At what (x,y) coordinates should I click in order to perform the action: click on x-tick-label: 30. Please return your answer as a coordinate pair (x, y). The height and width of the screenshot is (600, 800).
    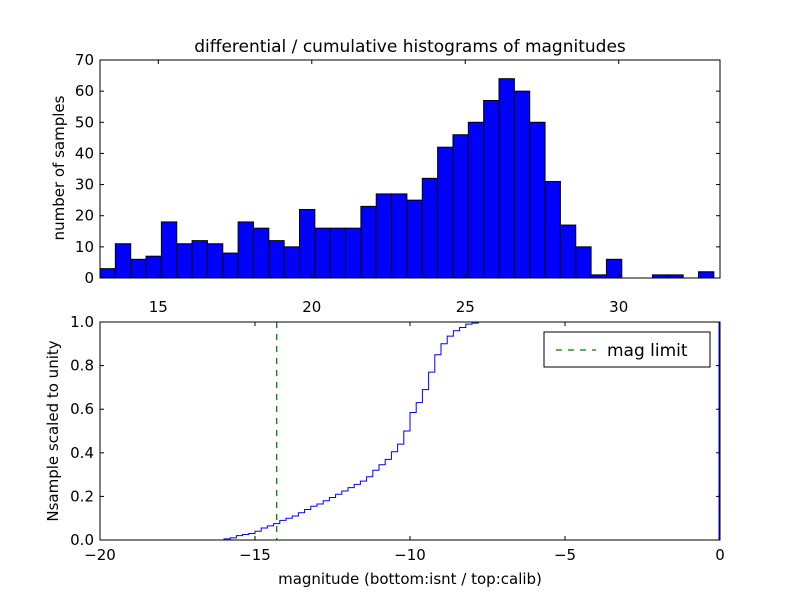
    Looking at the image, I should click on (618, 307).